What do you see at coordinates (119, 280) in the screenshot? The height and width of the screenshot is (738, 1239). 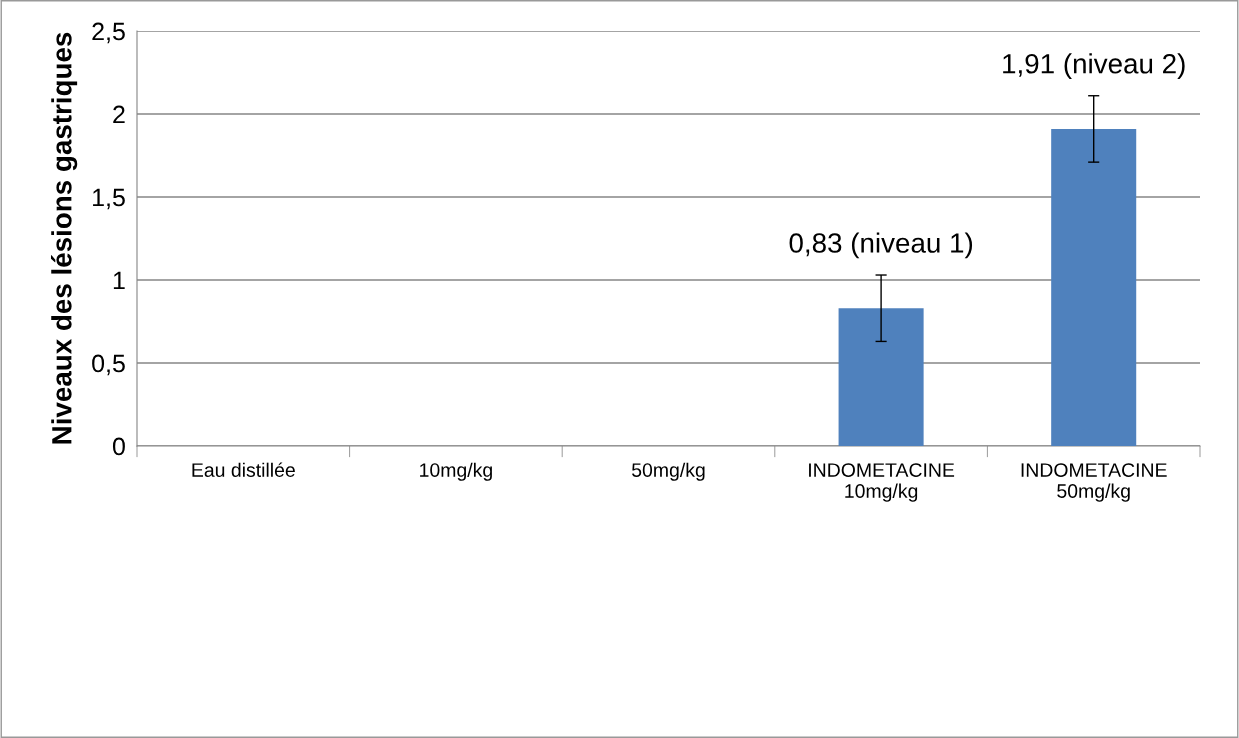 I see `y-tick-label: 1` at bounding box center [119, 280].